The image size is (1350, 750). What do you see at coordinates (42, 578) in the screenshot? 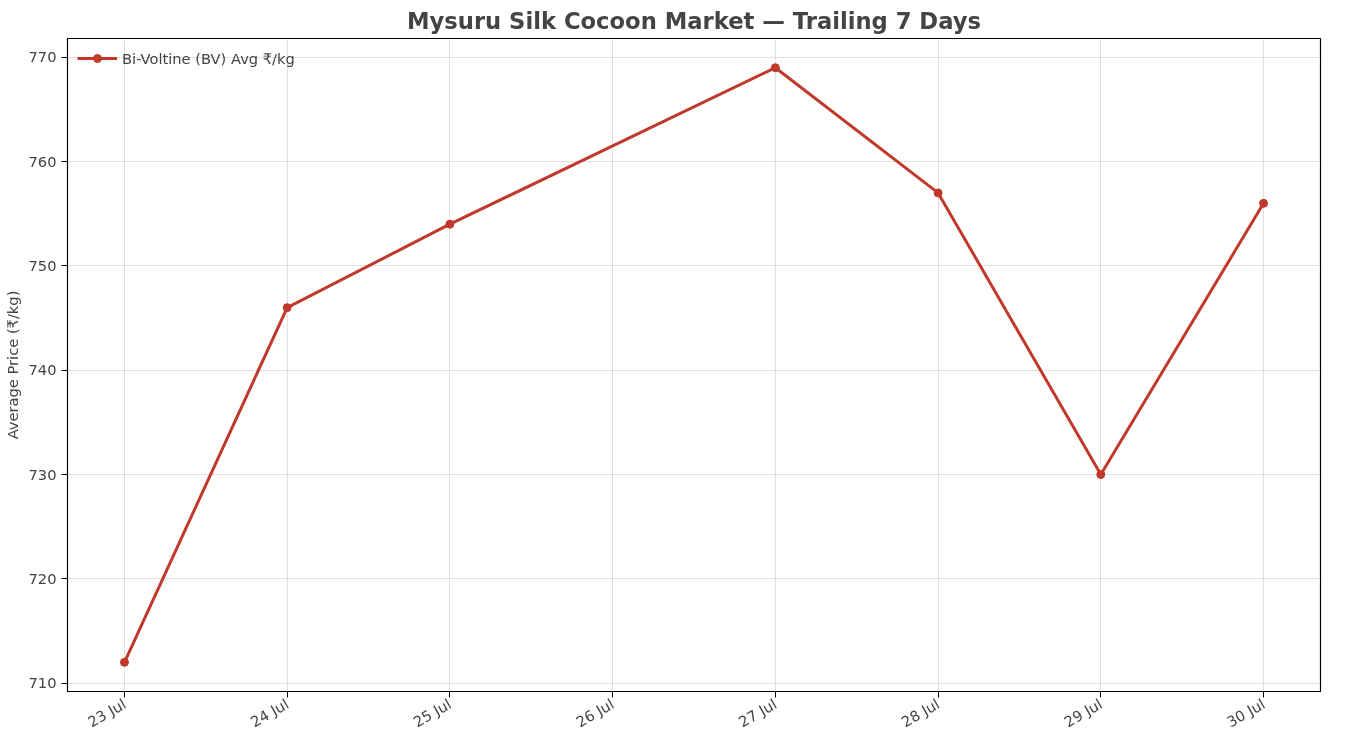
I see `y-tick-label: 720` at bounding box center [42, 578].